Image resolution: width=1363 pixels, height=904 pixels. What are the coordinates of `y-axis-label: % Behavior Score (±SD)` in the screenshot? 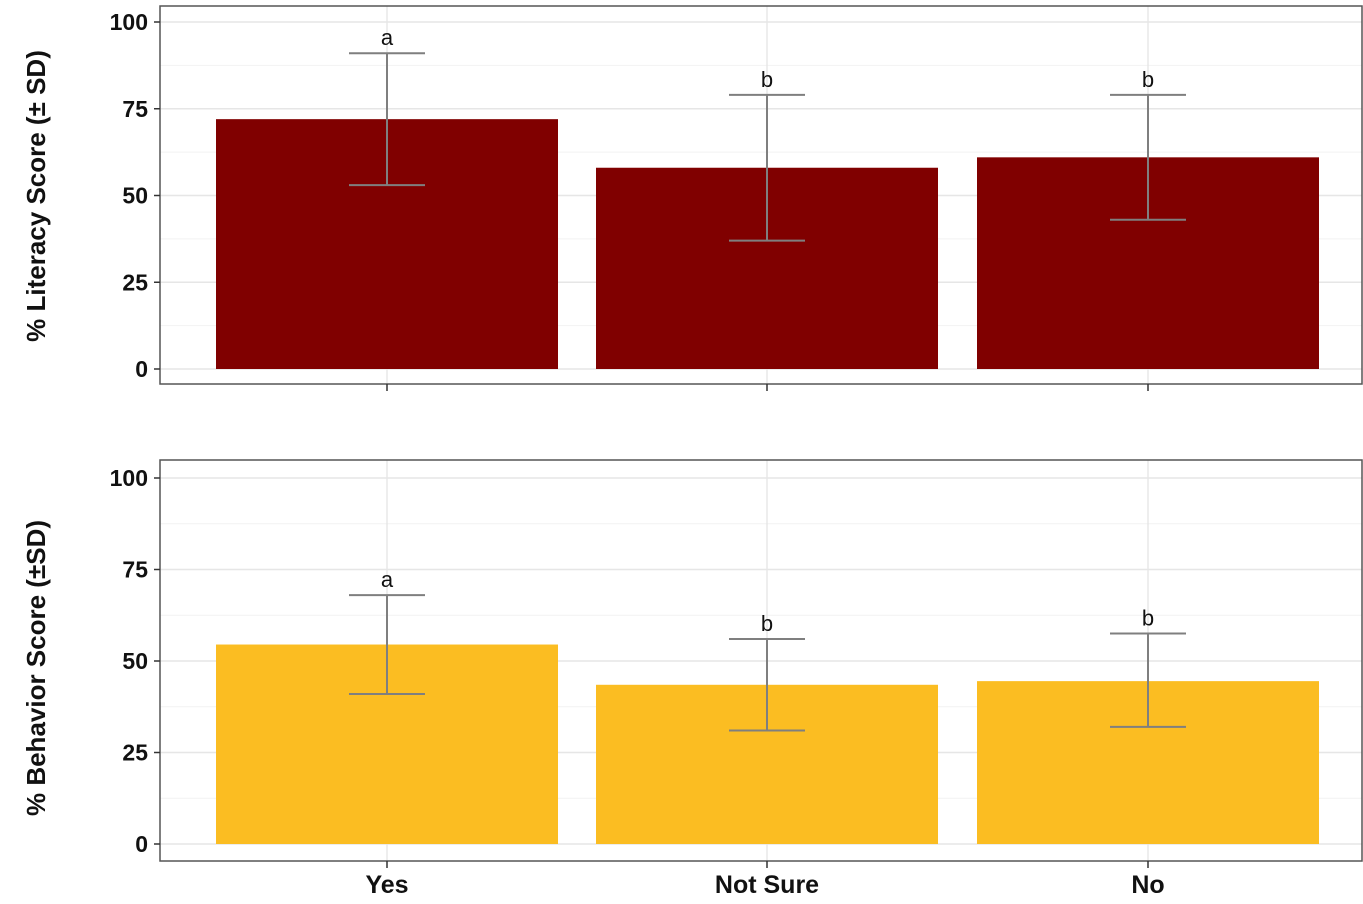 It's located at (36, 668).